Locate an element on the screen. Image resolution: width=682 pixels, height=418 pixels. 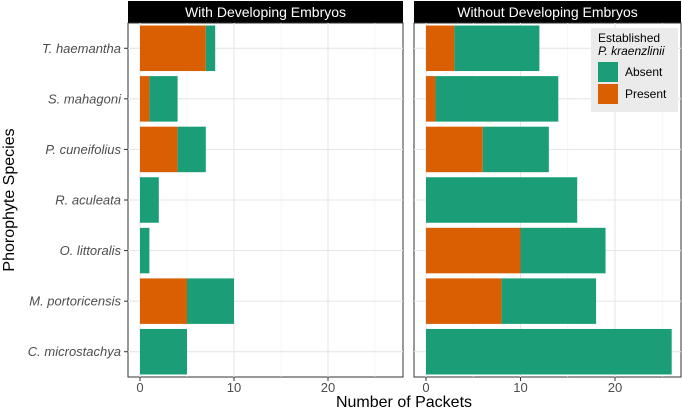
x-axis-title: Number of Packets is located at coordinates (404, 402).